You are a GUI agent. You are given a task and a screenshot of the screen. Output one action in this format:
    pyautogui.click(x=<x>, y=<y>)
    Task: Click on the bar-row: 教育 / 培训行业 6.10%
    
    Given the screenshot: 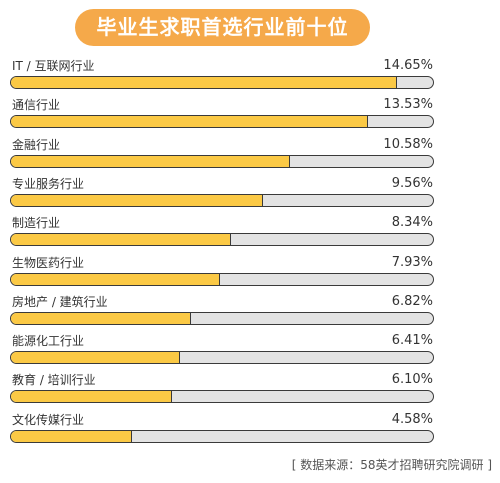 What is the action you would take?
    pyautogui.click(x=250, y=391)
    